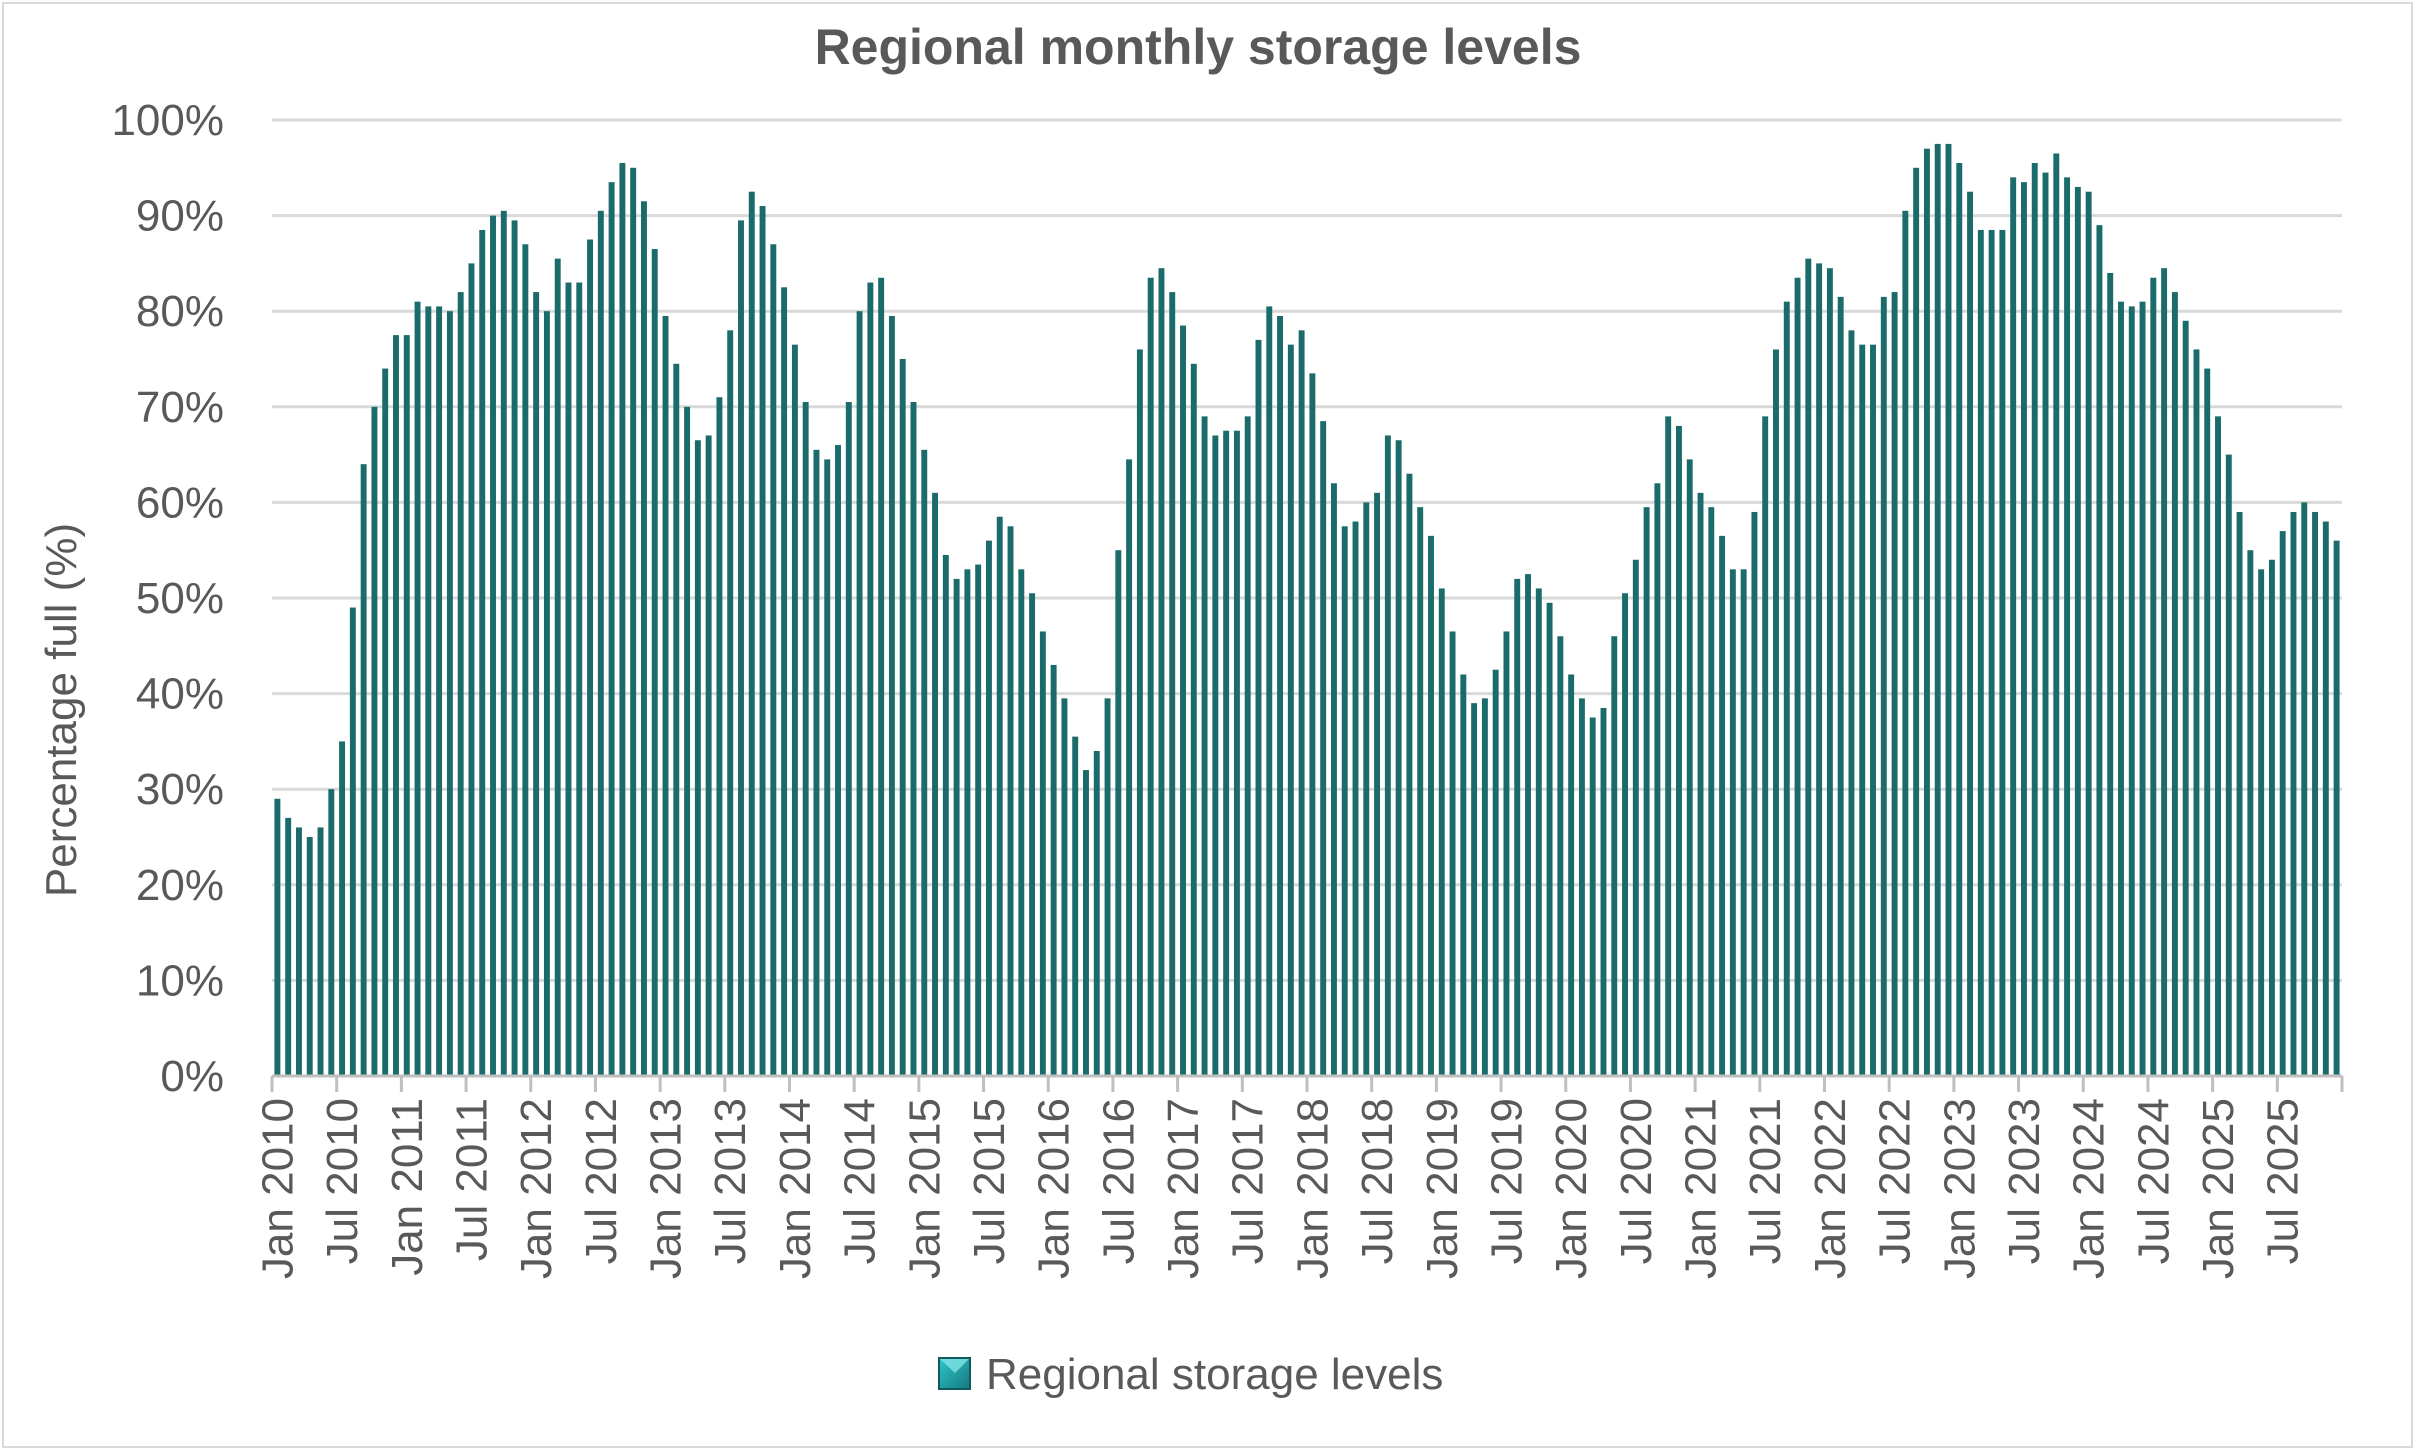 The image size is (2417, 1452). Describe the element at coordinates (180, 502) in the screenshot. I see `y-tick-label: 60%` at that location.